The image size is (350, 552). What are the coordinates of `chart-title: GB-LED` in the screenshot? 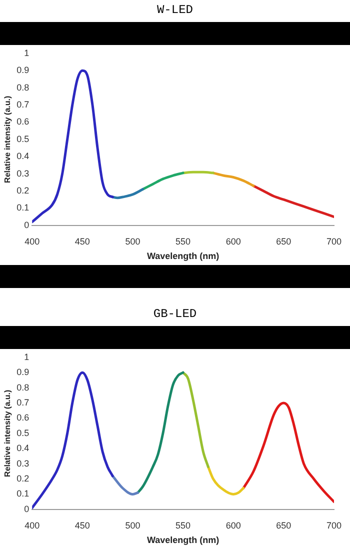 It's located at (175, 314).